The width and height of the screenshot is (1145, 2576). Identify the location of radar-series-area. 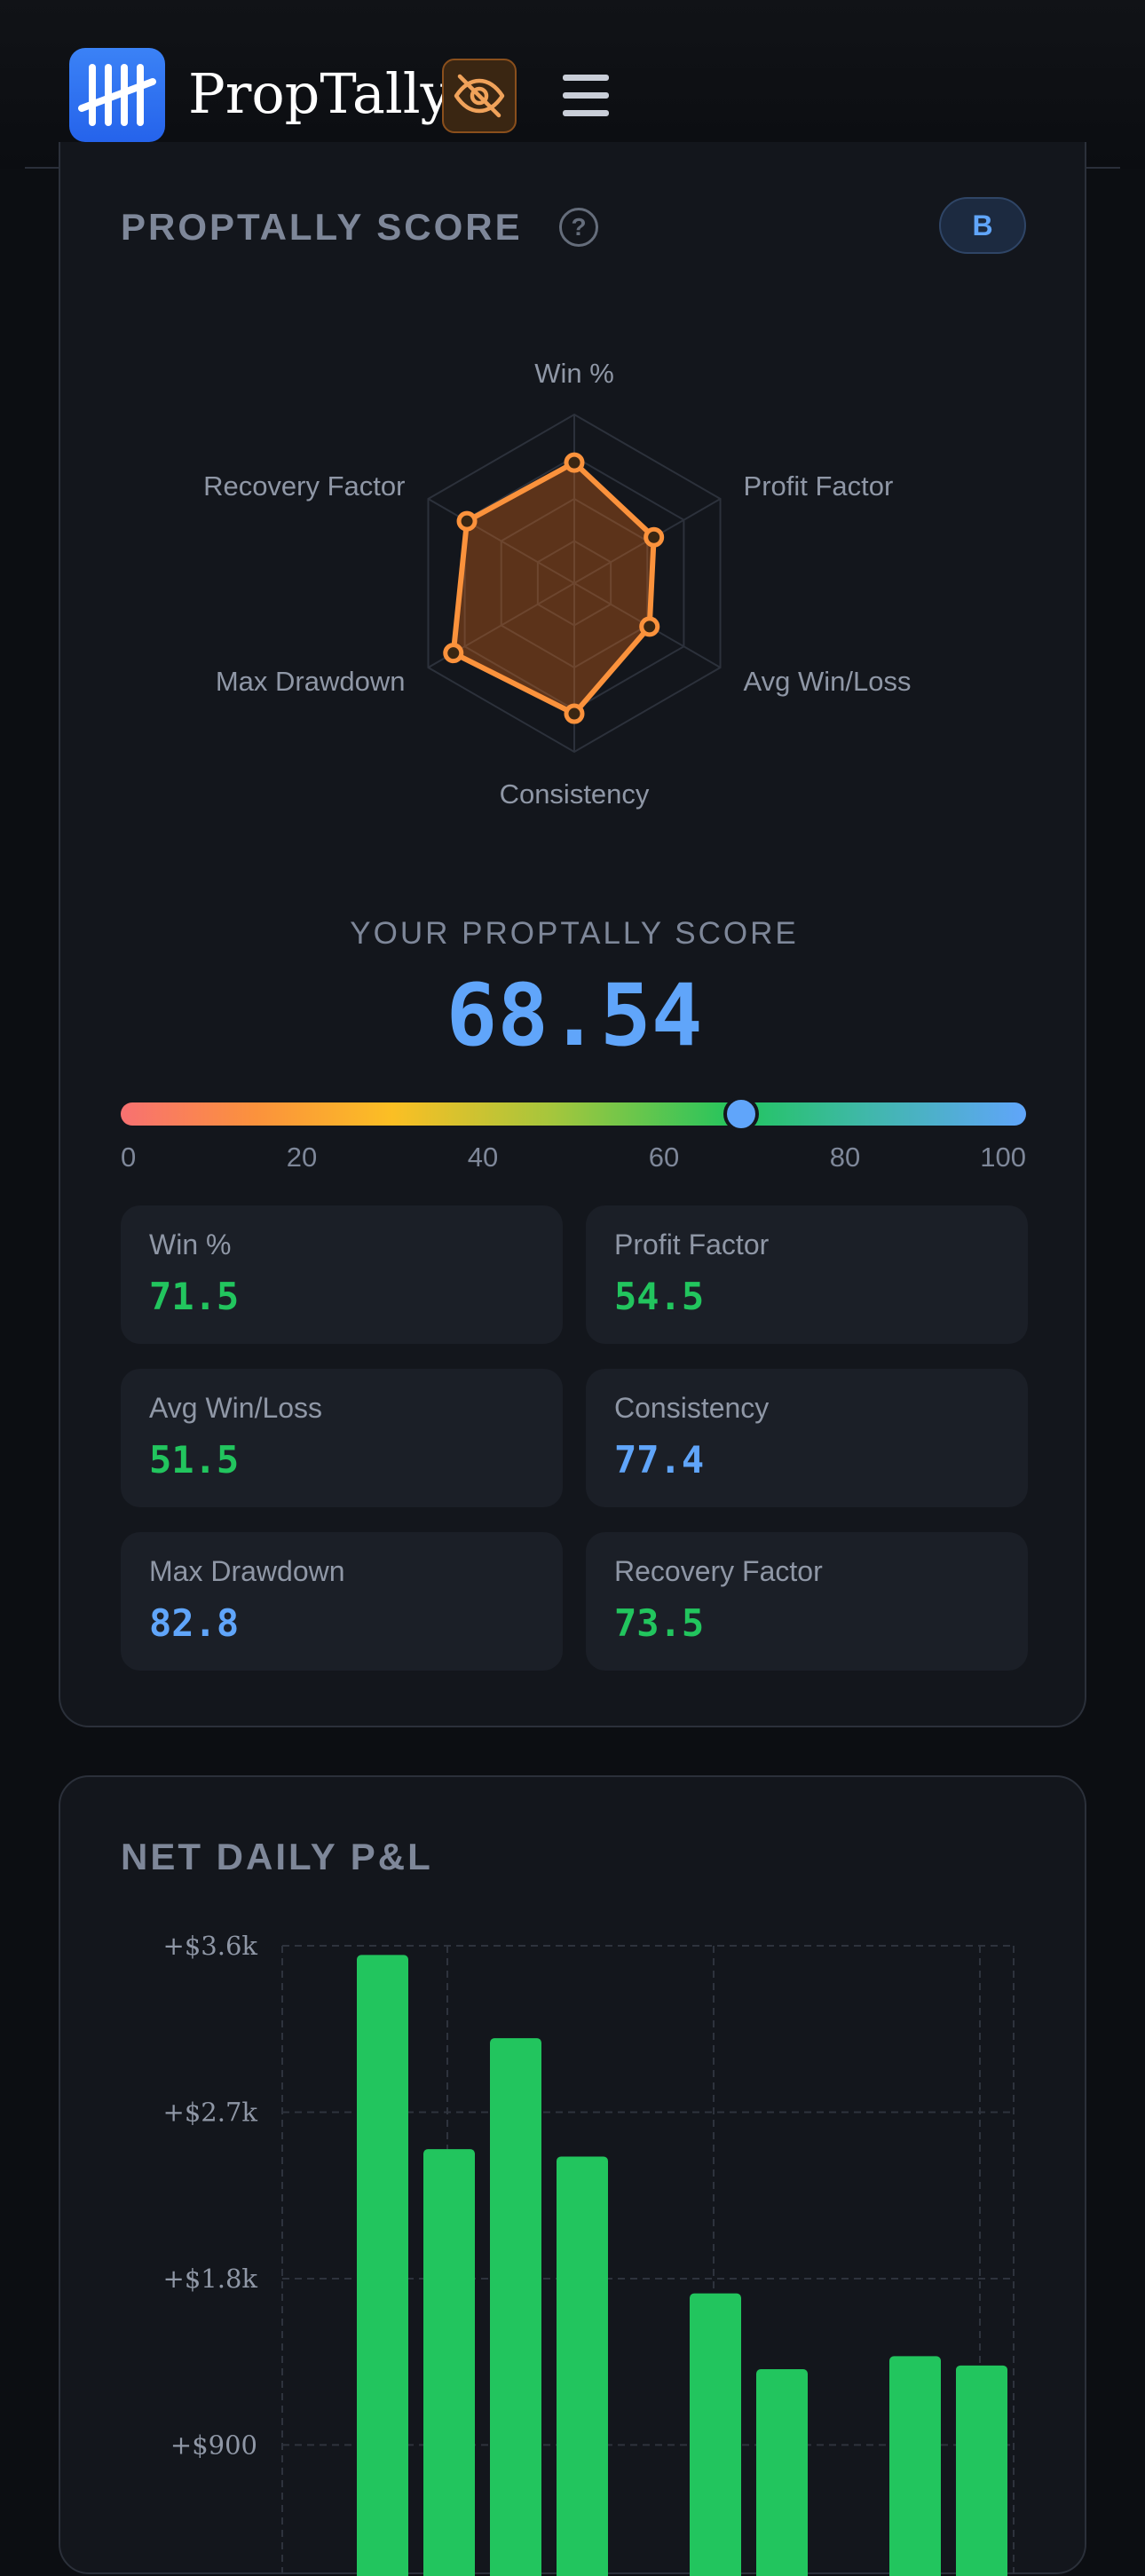
(553, 588).